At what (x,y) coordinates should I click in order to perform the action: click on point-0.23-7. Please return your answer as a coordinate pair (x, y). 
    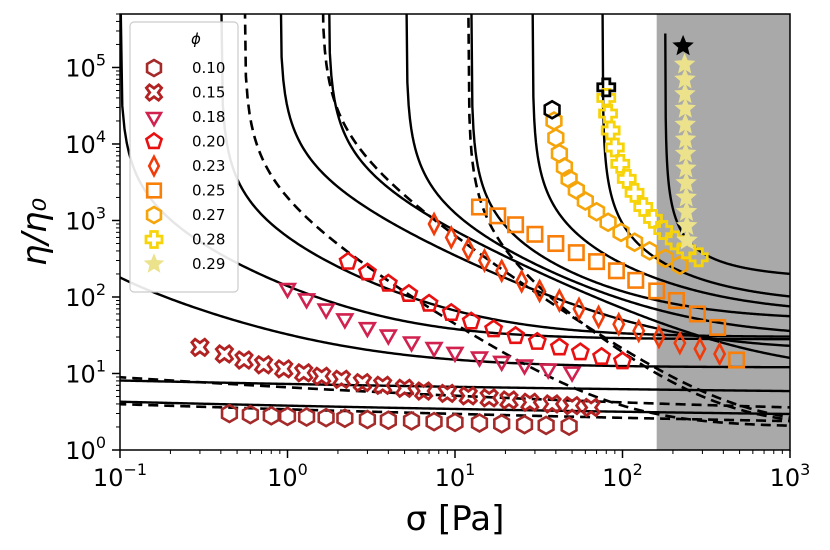
    Looking at the image, I should click on (559, 300).